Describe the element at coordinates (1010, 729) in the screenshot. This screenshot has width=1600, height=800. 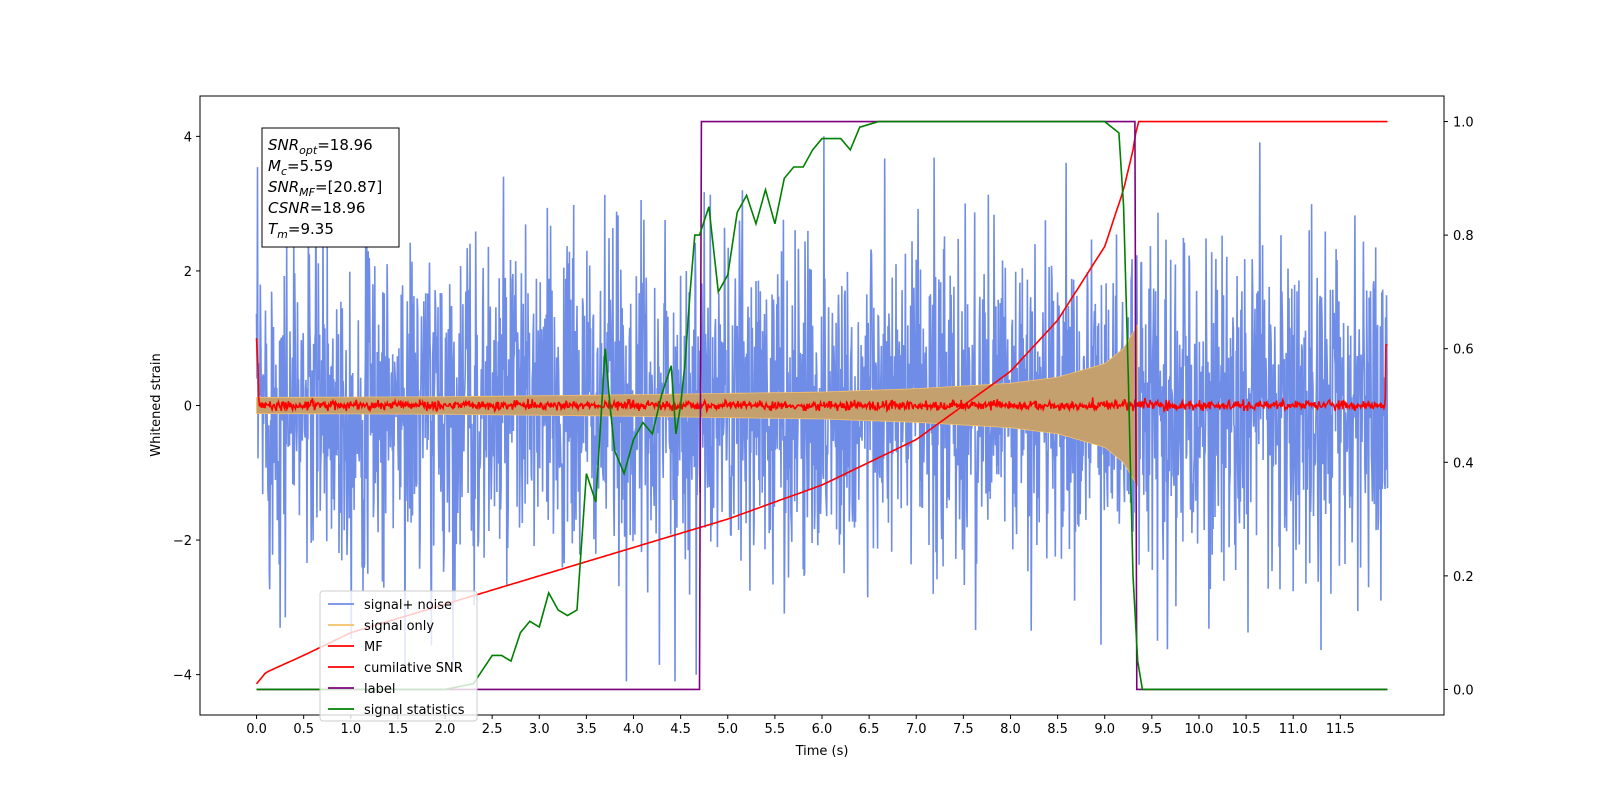
I see `x-tick-label: 8.0` at that location.